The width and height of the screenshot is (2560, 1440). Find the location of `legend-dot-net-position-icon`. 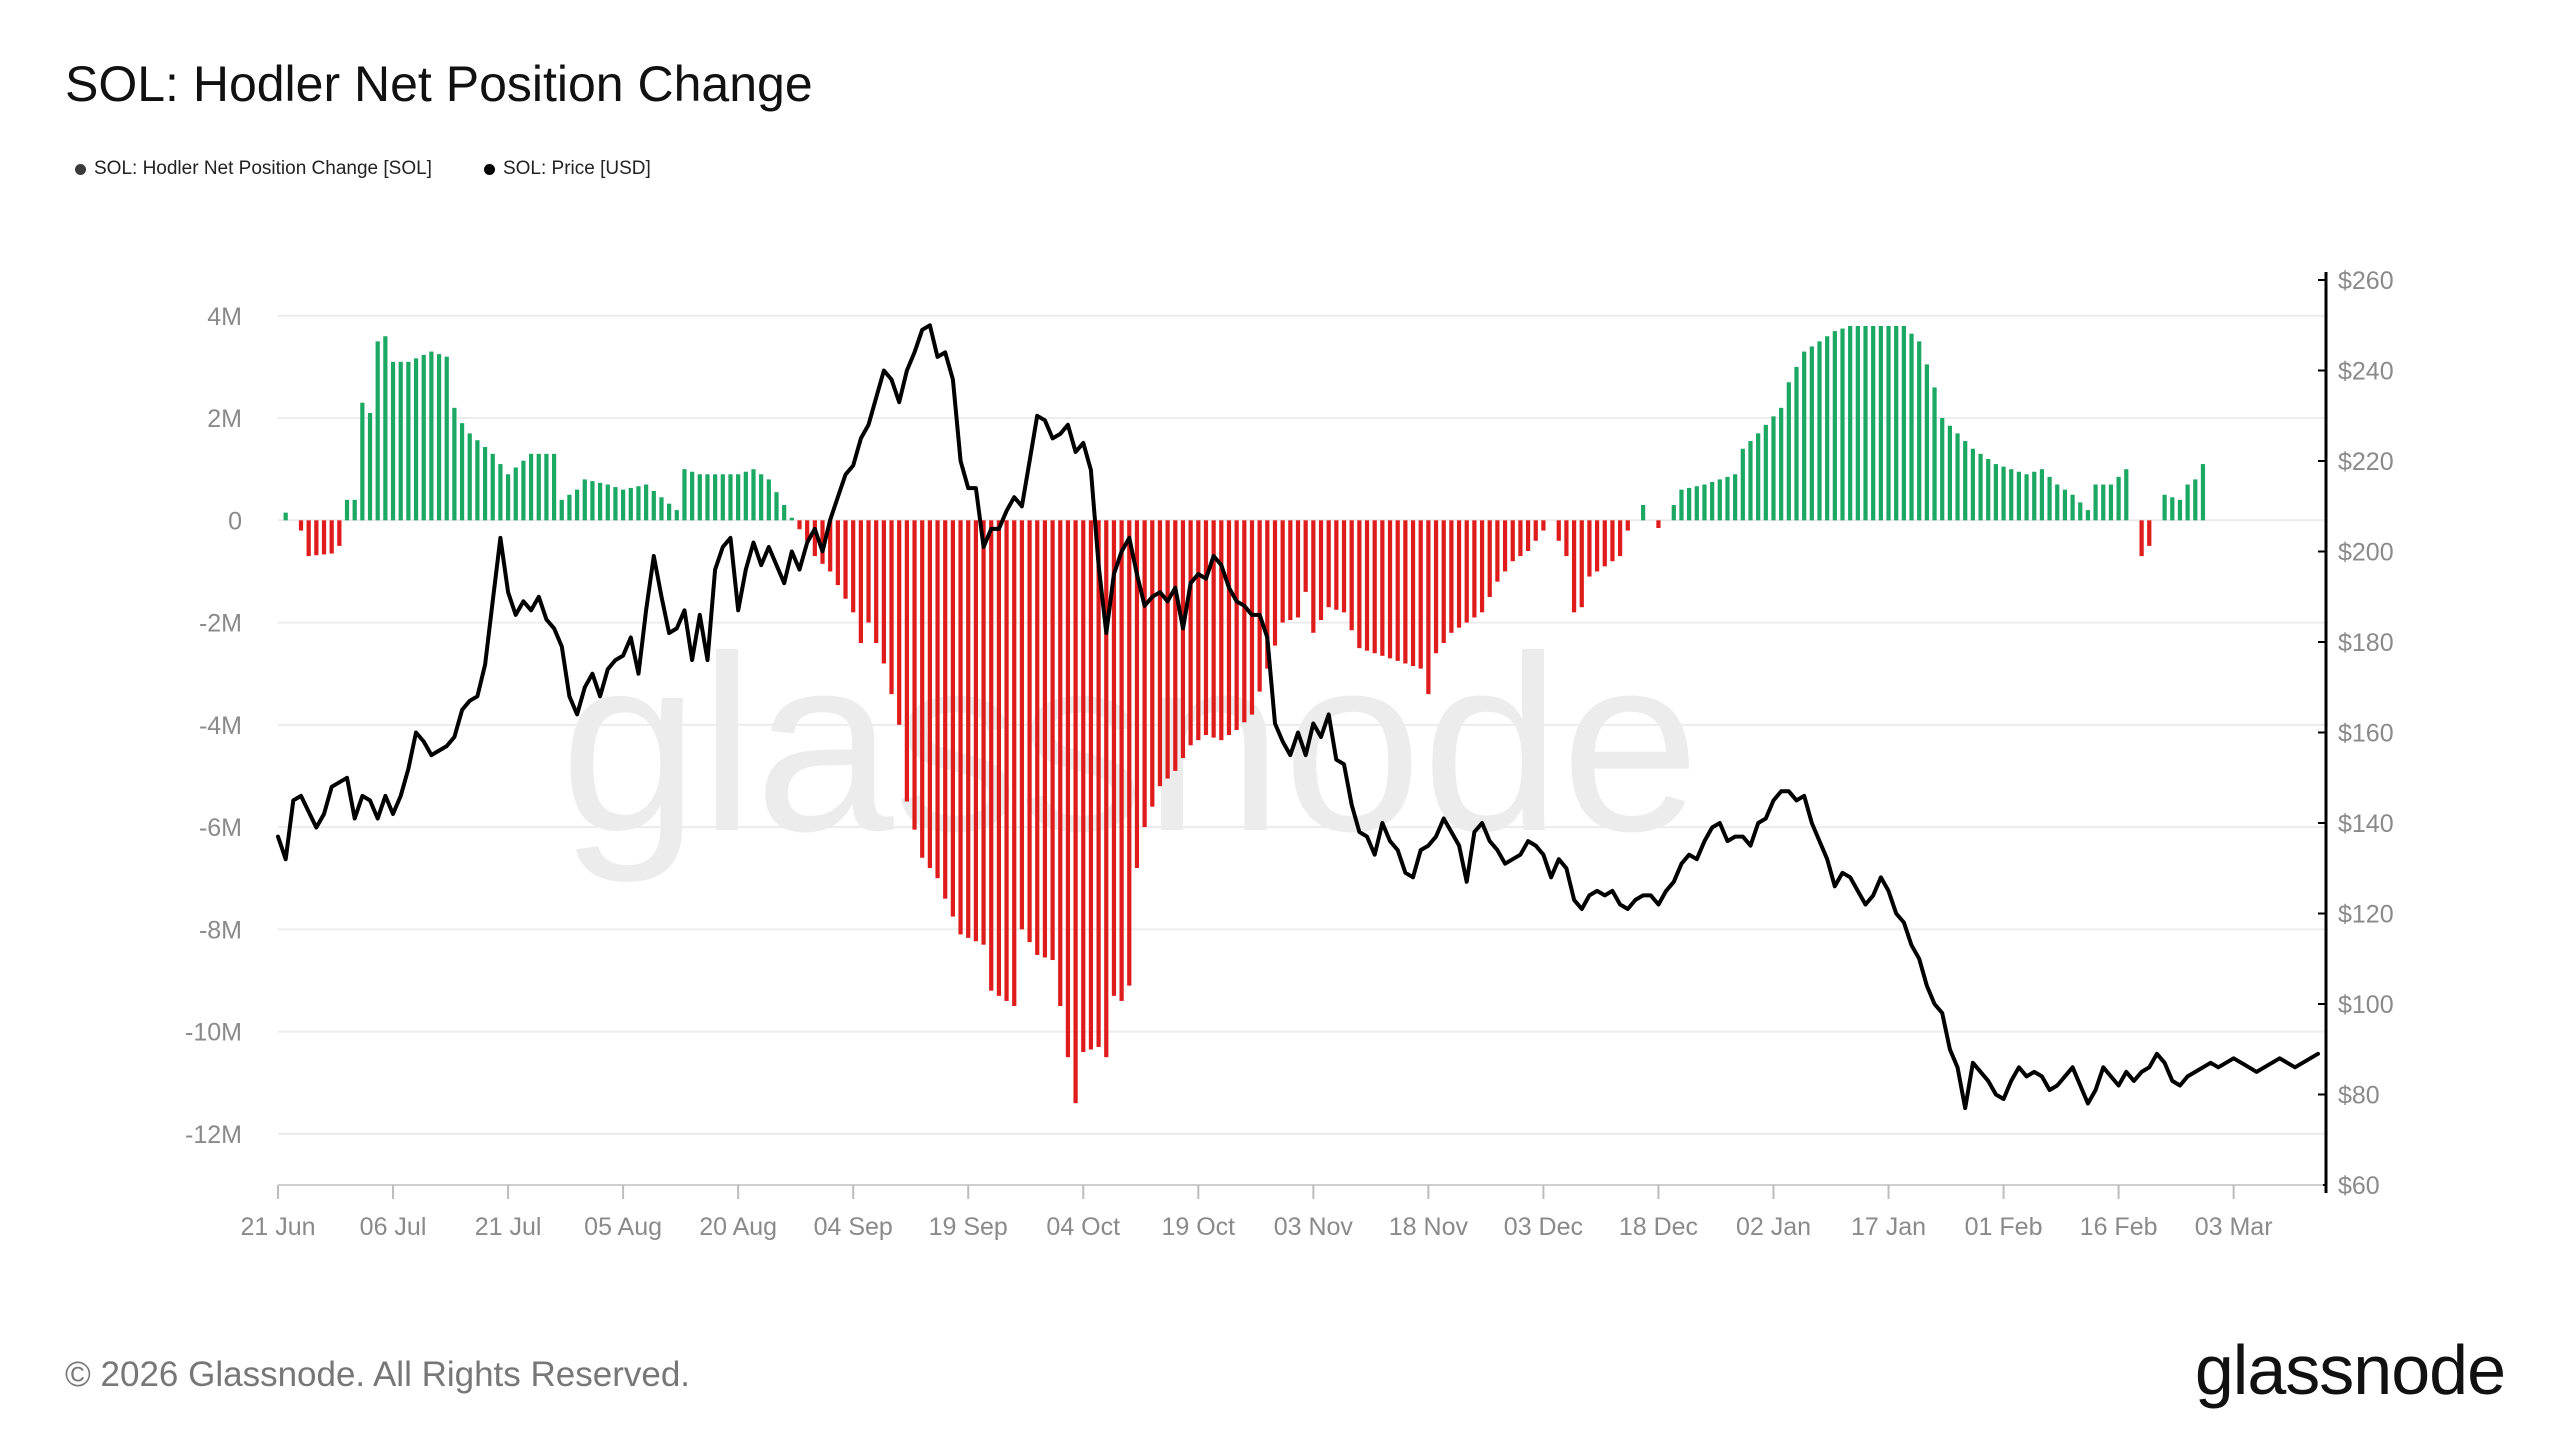

legend-dot-net-position-icon is located at coordinates (80, 169).